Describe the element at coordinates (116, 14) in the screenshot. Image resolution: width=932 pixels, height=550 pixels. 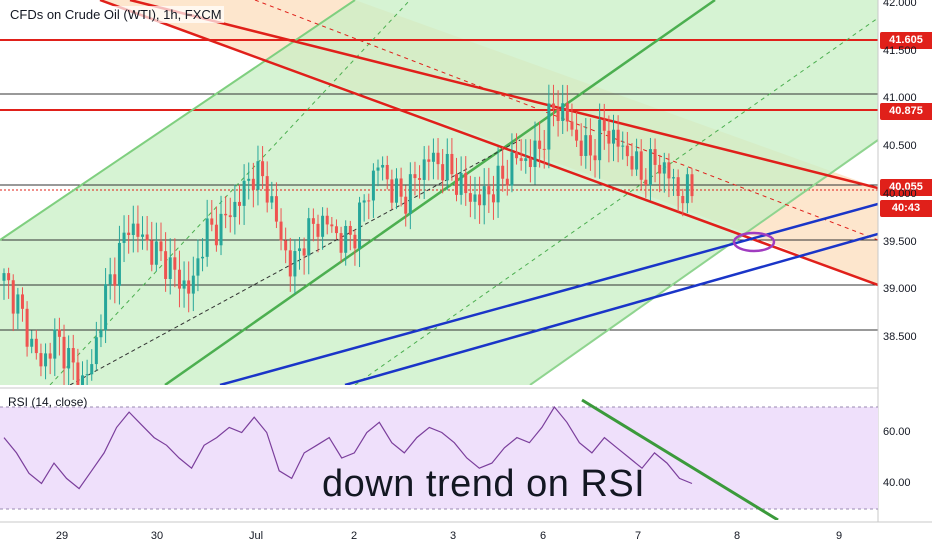
I see `chart-title: CFDs on Crude Oil (WTI), 1h, FXCM` at that location.